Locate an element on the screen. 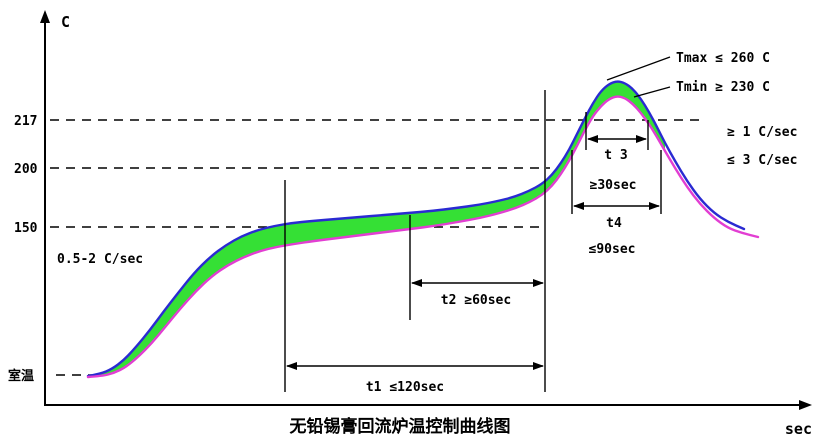 This screenshot has height=444, width=817. tmin-label: Tmin ≥ 230 C is located at coordinates (723, 87).